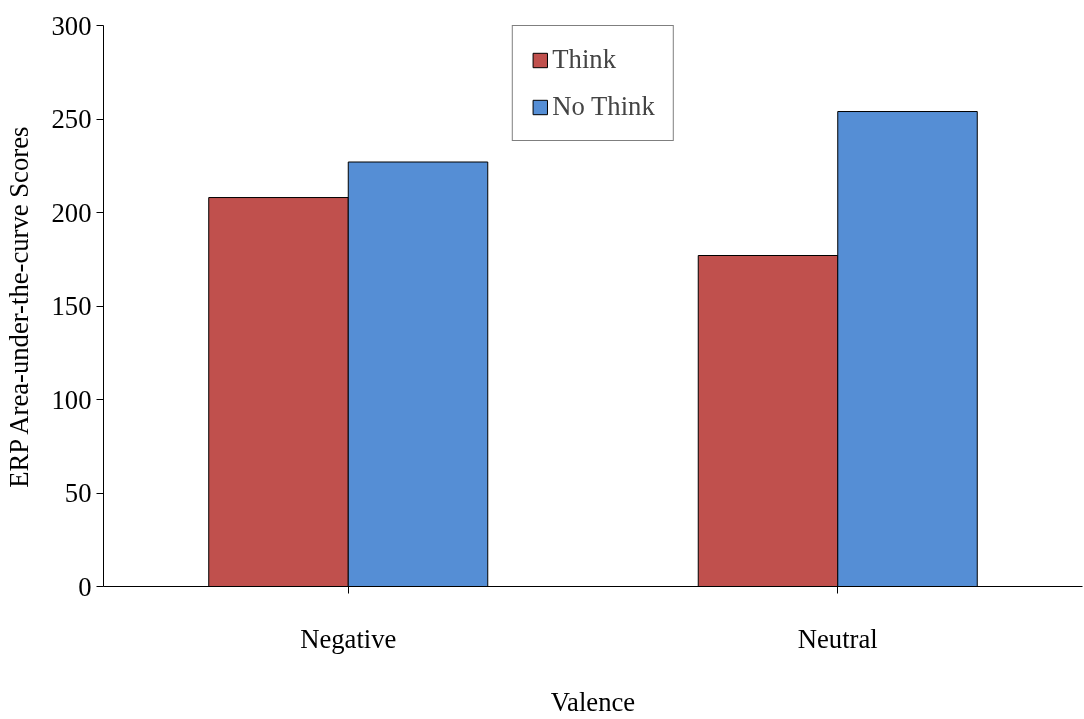 The width and height of the screenshot is (1084, 719). What do you see at coordinates (71, 119) in the screenshot?
I see `y-tick-label: 250` at bounding box center [71, 119].